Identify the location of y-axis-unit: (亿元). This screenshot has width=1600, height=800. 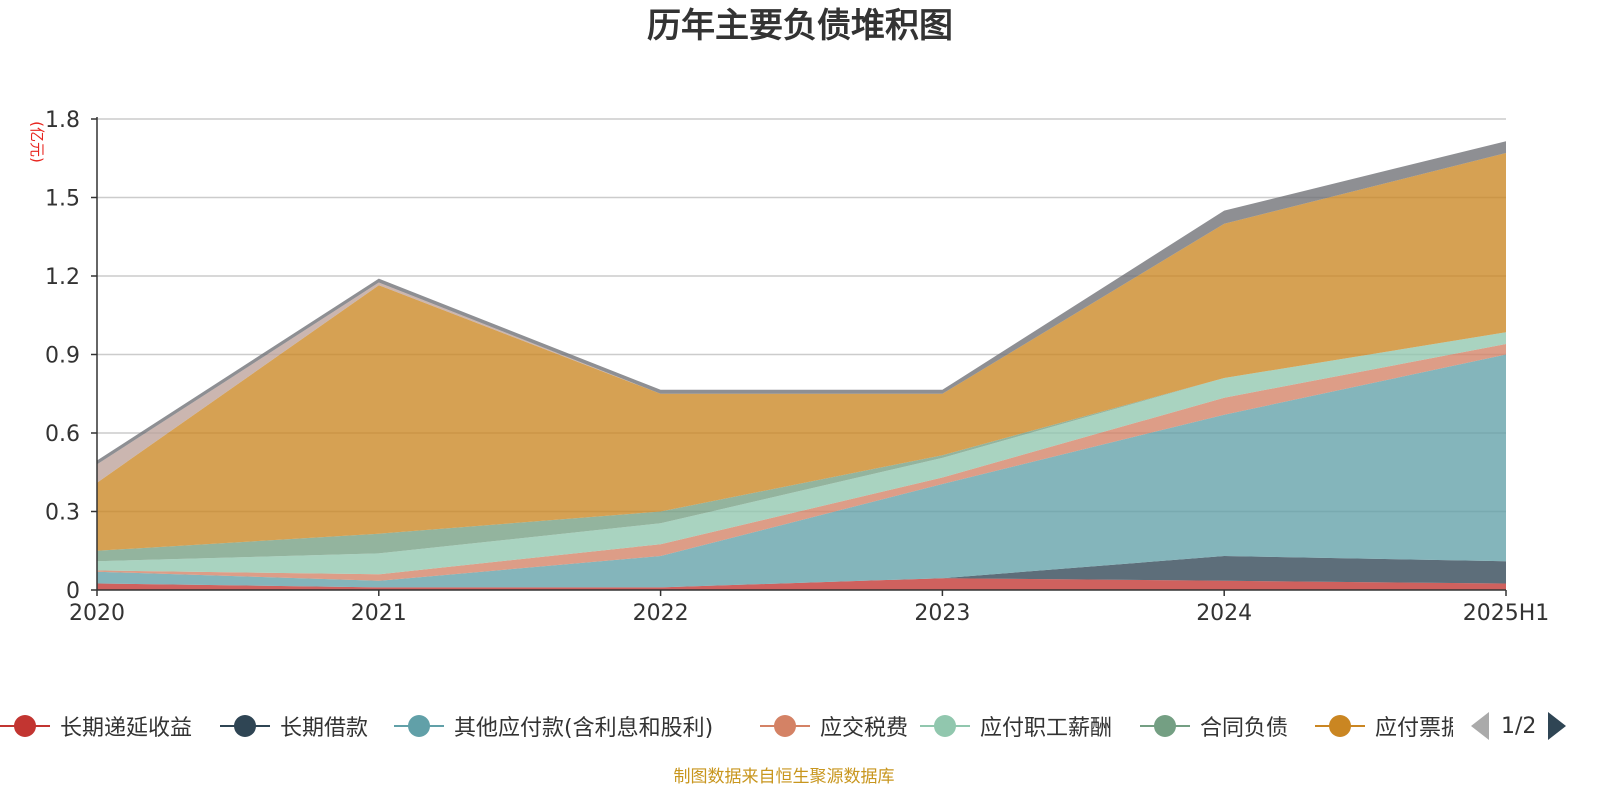
(37, 142).